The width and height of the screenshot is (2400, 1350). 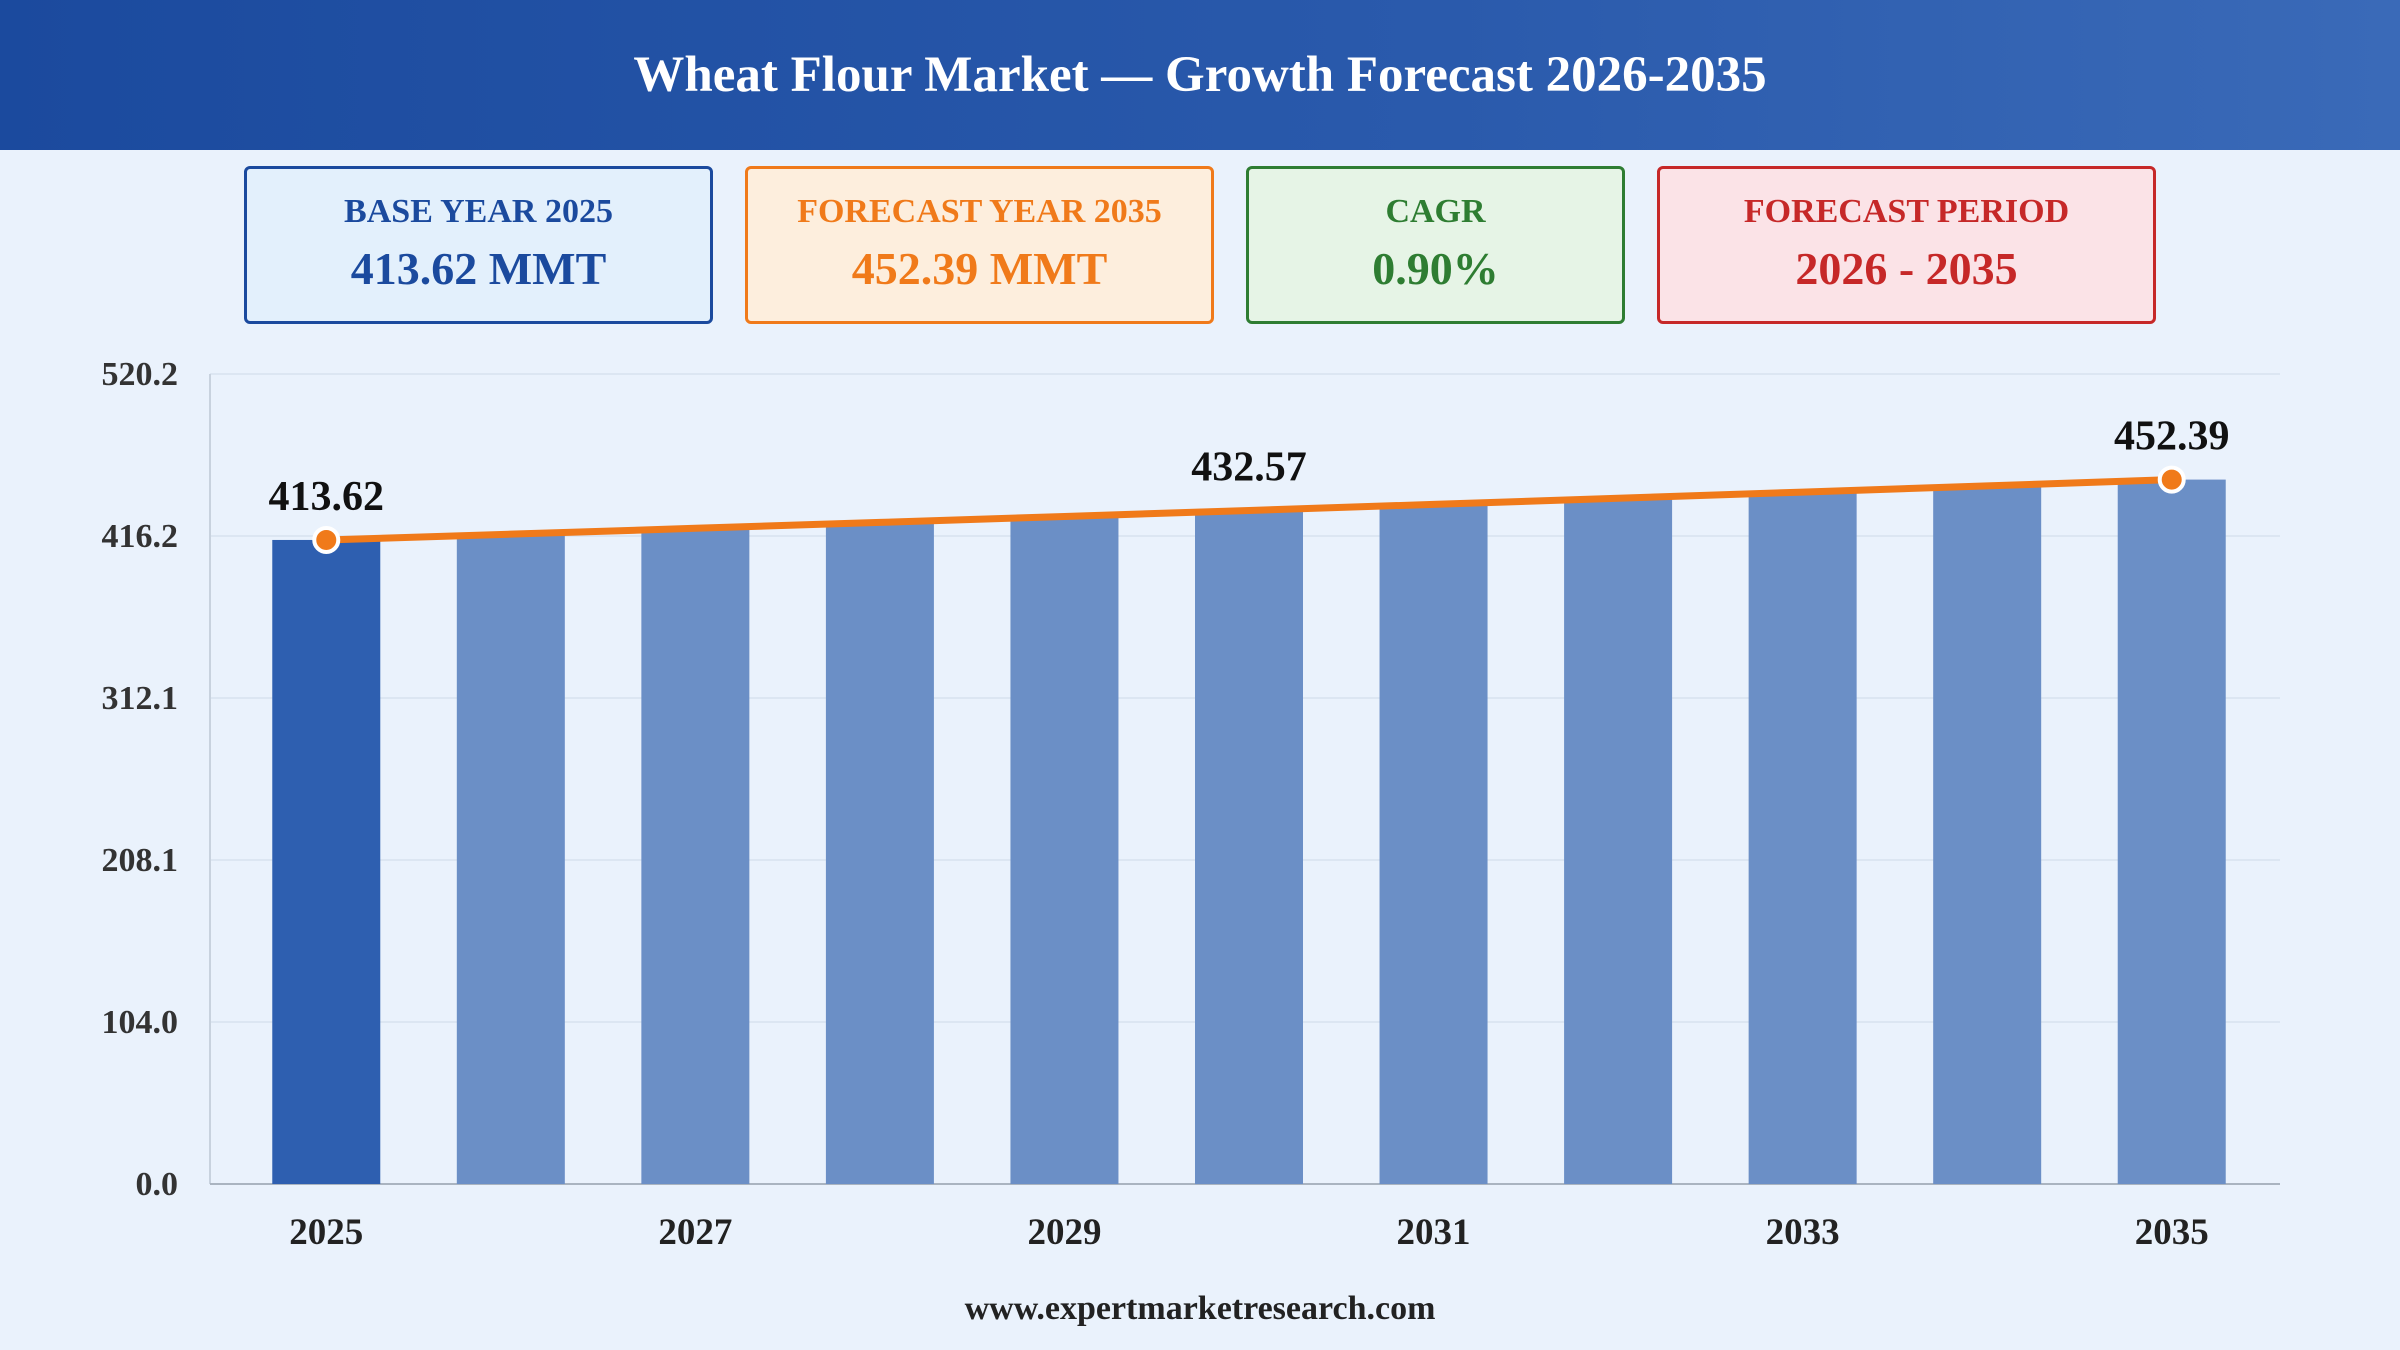 I want to click on forecast-year-card: FORECAST YEAR 2035 452.39 MMT, so click(x=979, y=245).